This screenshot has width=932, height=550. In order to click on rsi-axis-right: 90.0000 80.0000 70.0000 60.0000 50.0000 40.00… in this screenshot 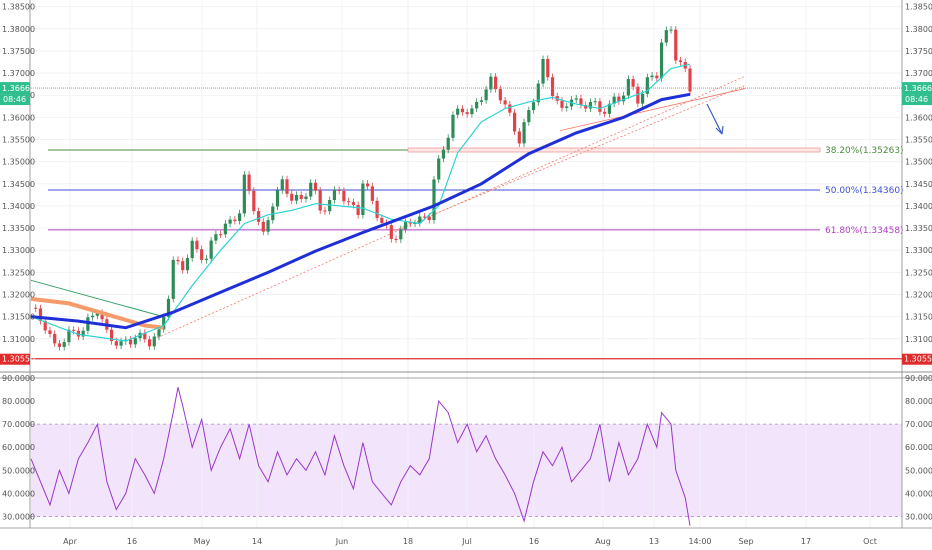, I will do `click(918, 447)`.